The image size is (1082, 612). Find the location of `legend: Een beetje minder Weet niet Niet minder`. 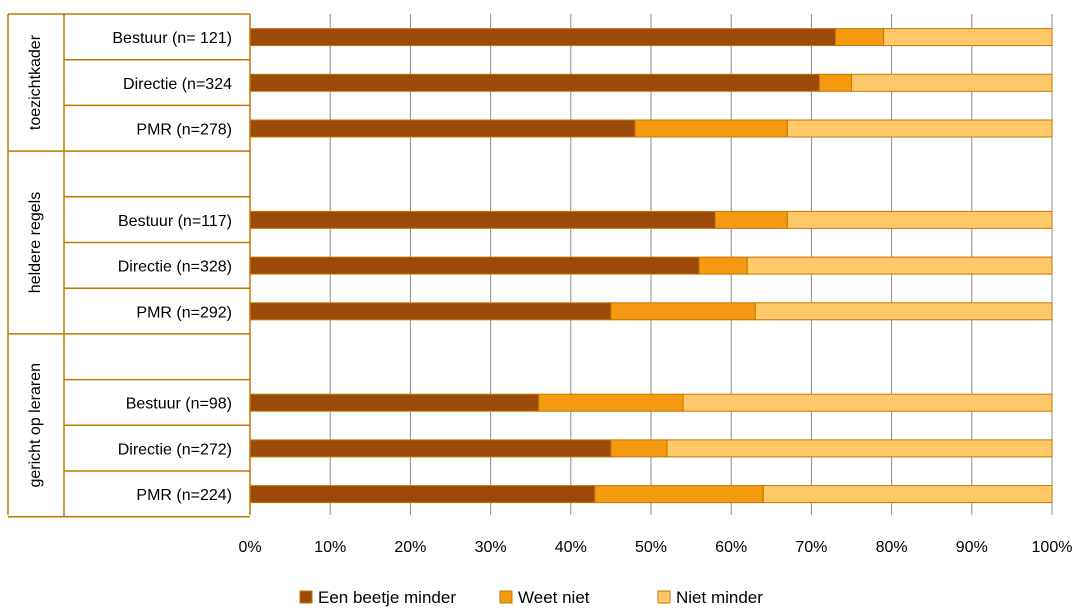

legend: Een beetje minder Weet niet Niet minder is located at coordinates (531, 597).